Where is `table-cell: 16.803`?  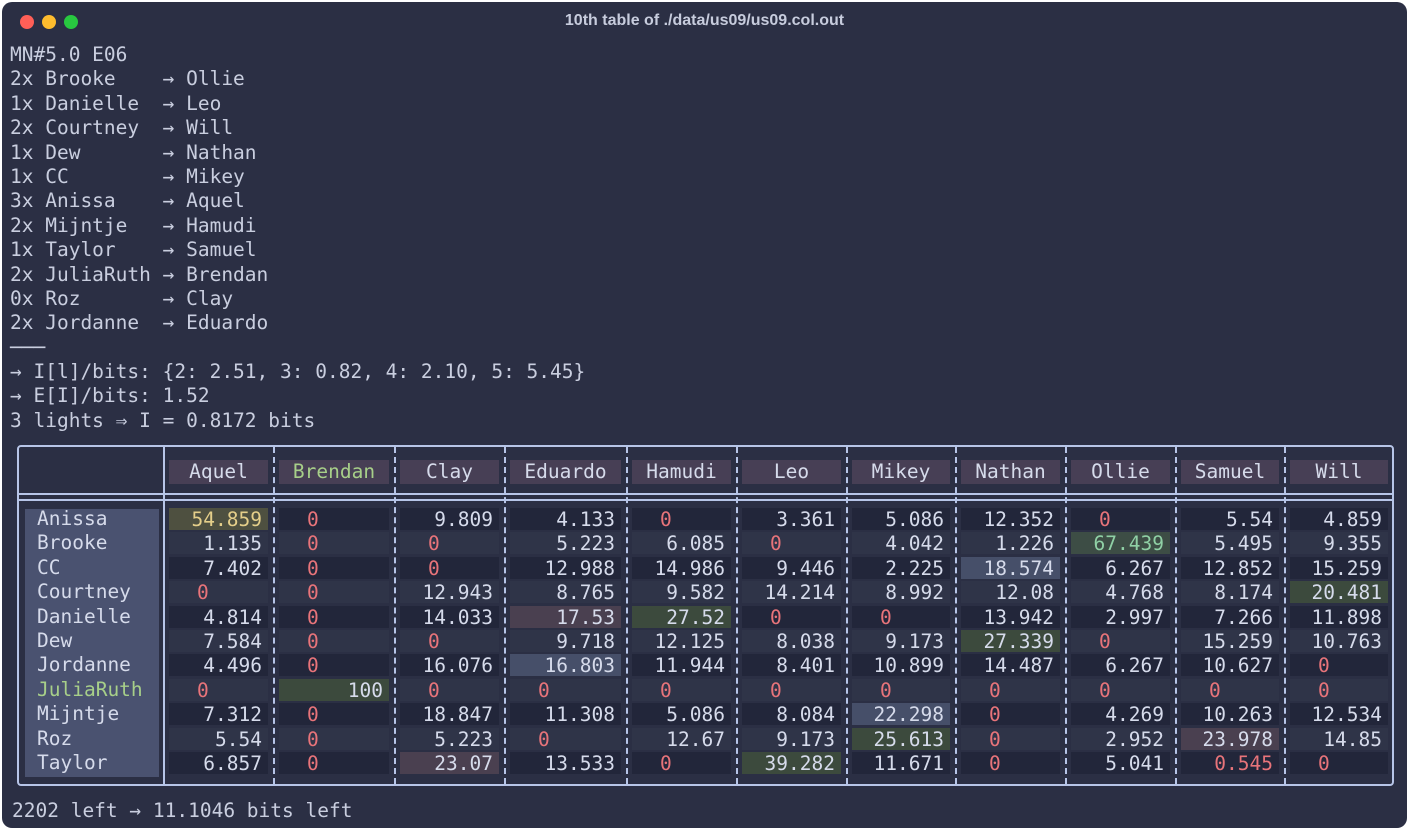
table-cell: 16.803 is located at coordinates (565, 665).